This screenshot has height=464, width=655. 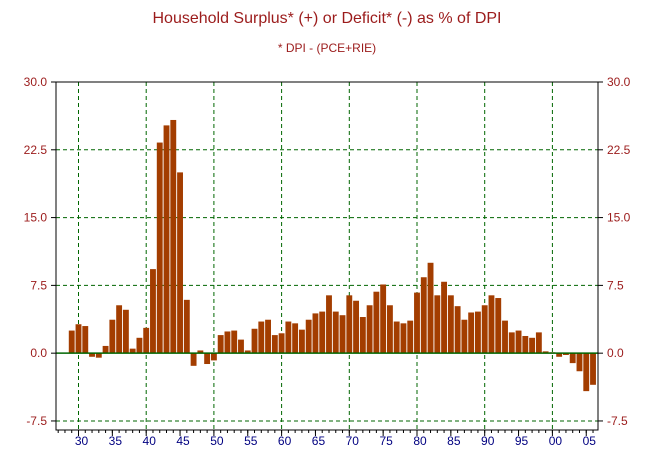 What do you see at coordinates (254, 341) in the screenshot?
I see `bar-1956` at bounding box center [254, 341].